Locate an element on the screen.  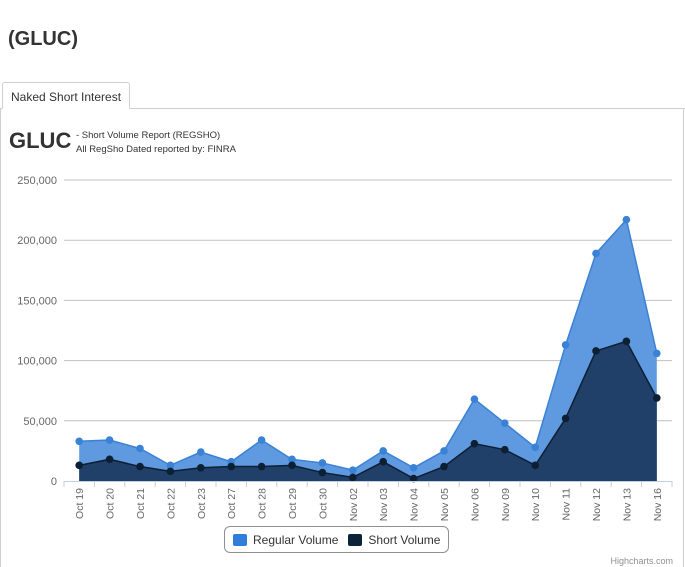
x-tick-label: Oct 19 is located at coordinates (80, 503).